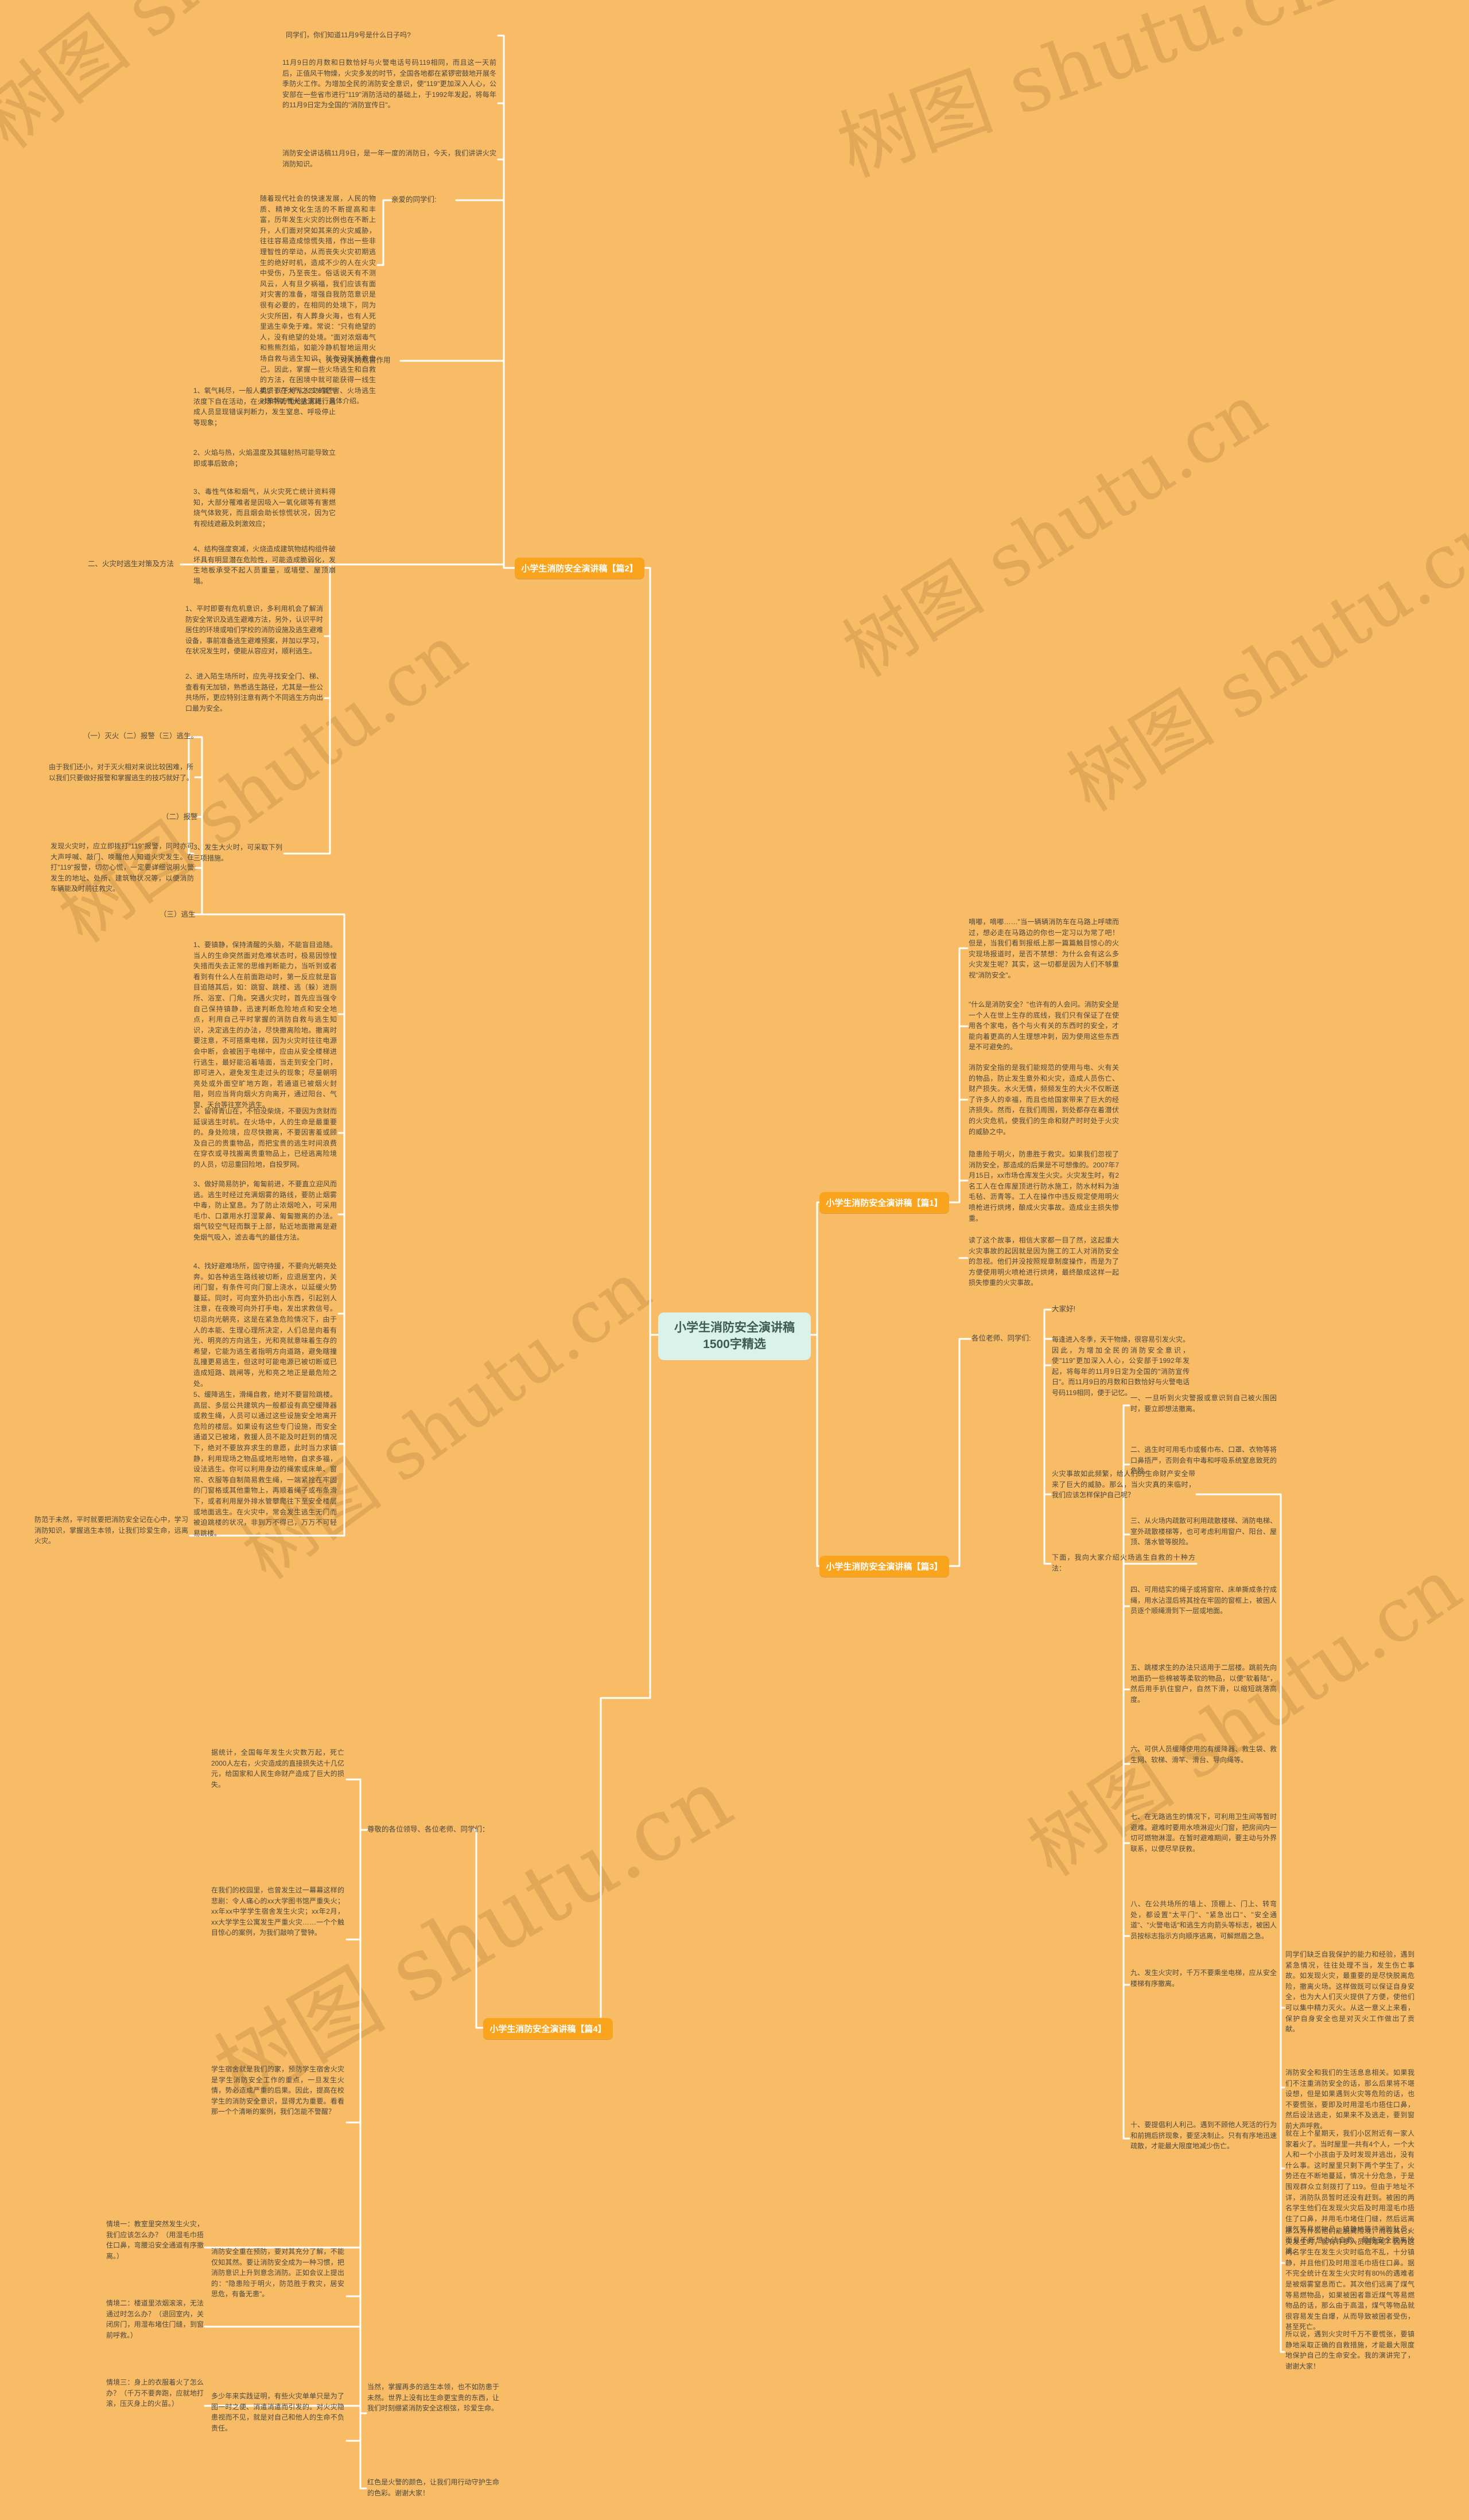  Describe the element at coordinates (389, 158) in the screenshot. I see `p2-lecture: 消防安全讲话稿11月9日，是一年一度的消防日，今天，我们讲讲火灾消防知识。` at that location.